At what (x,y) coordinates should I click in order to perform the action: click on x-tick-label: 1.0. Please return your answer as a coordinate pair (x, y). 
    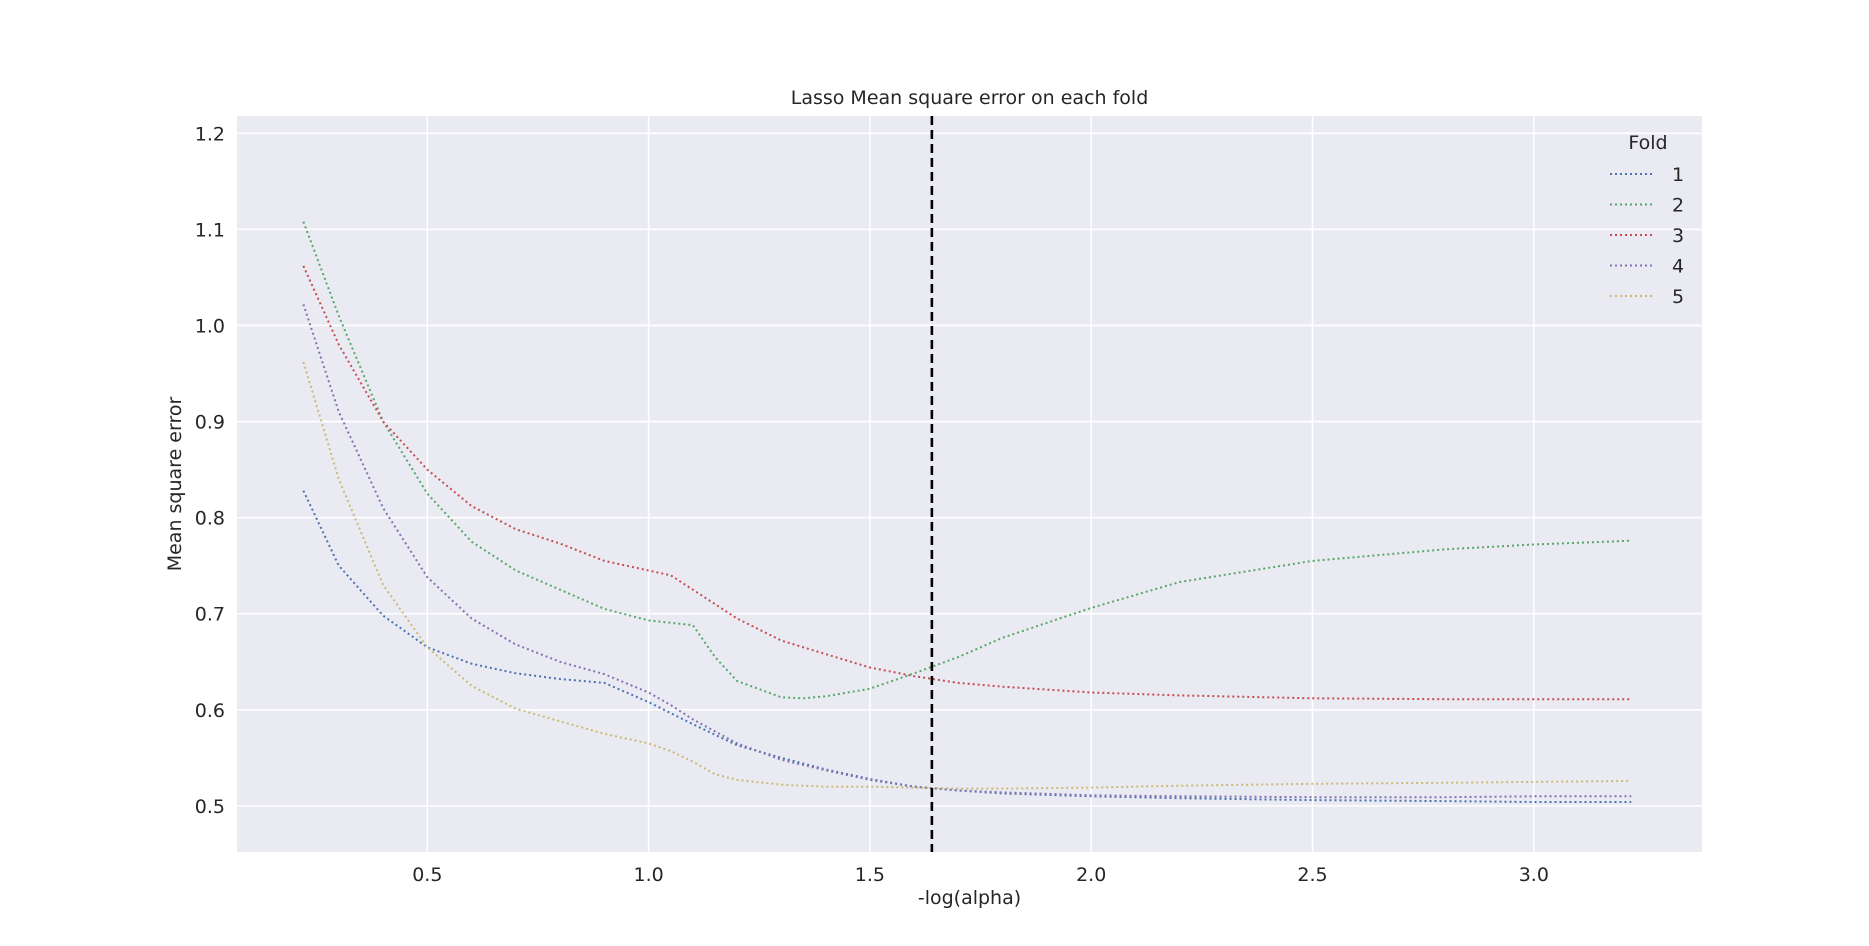
    Looking at the image, I should click on (649, 875).